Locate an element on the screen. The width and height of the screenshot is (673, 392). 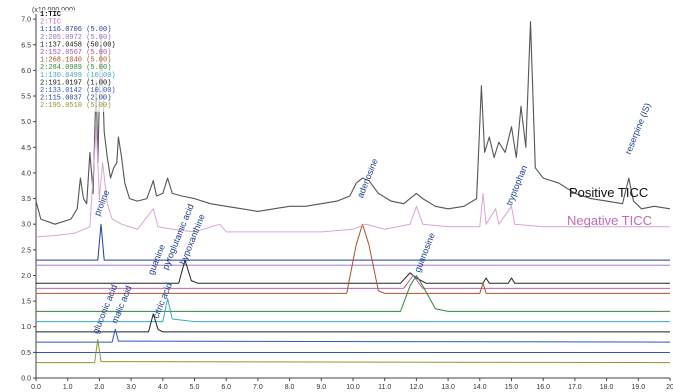
x-tick-label: 20 is located at coordinates (669, 387).